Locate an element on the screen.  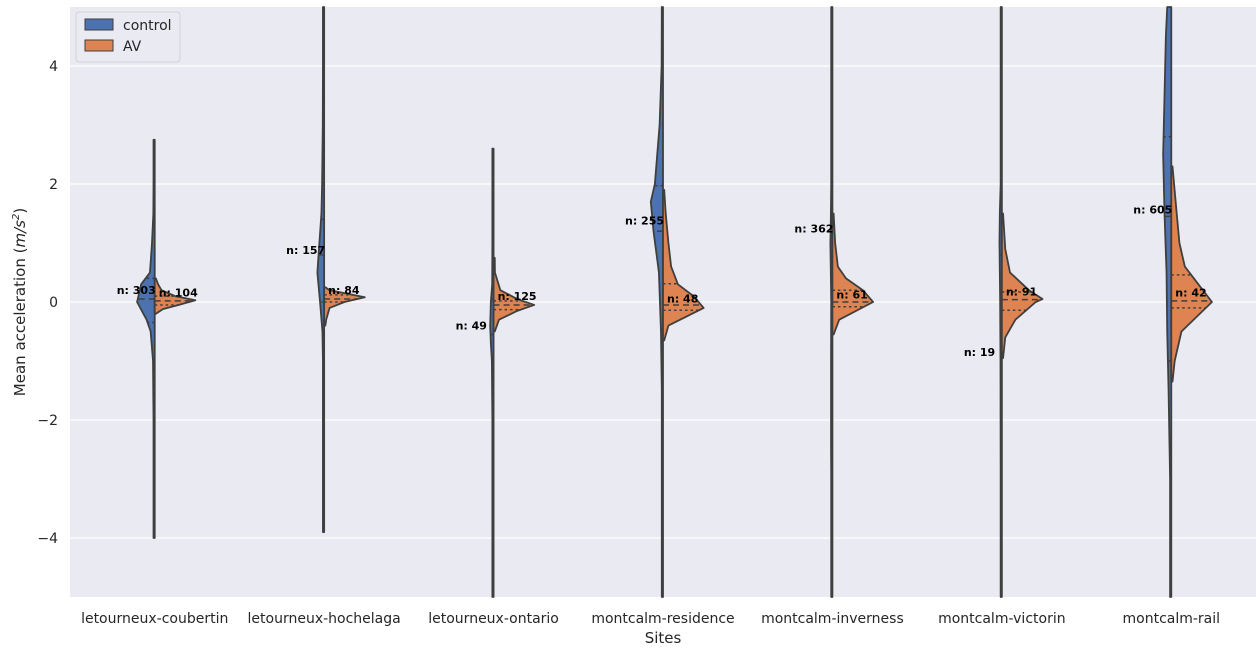
x-tick-label: montcalm-victorin is located at coordinates (1002, 619).